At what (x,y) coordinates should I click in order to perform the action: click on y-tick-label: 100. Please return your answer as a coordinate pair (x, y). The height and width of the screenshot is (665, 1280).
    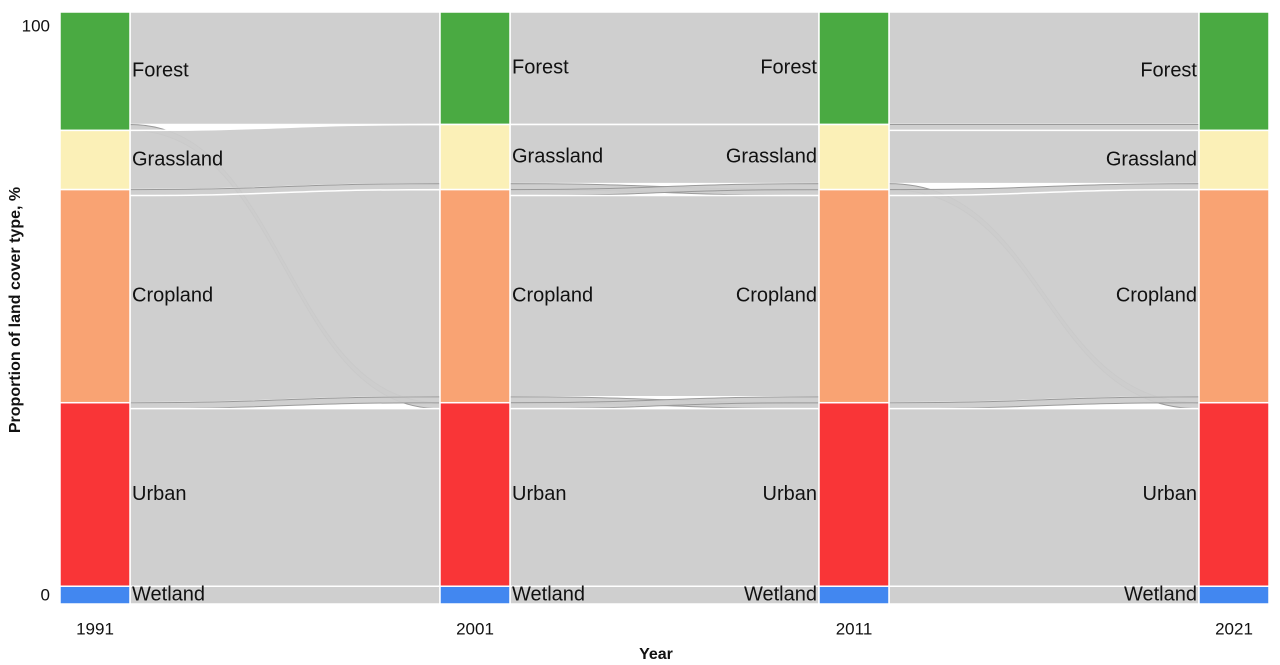
    Looking at the image, I should click on (36, 25).